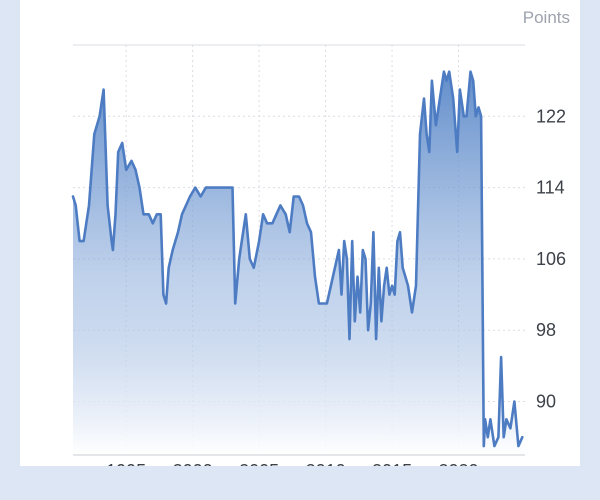  What do you see at coordinates (259, 463) in the screenshot?
I see `x-tick-label: 2005` at bounding box center [259, 463].